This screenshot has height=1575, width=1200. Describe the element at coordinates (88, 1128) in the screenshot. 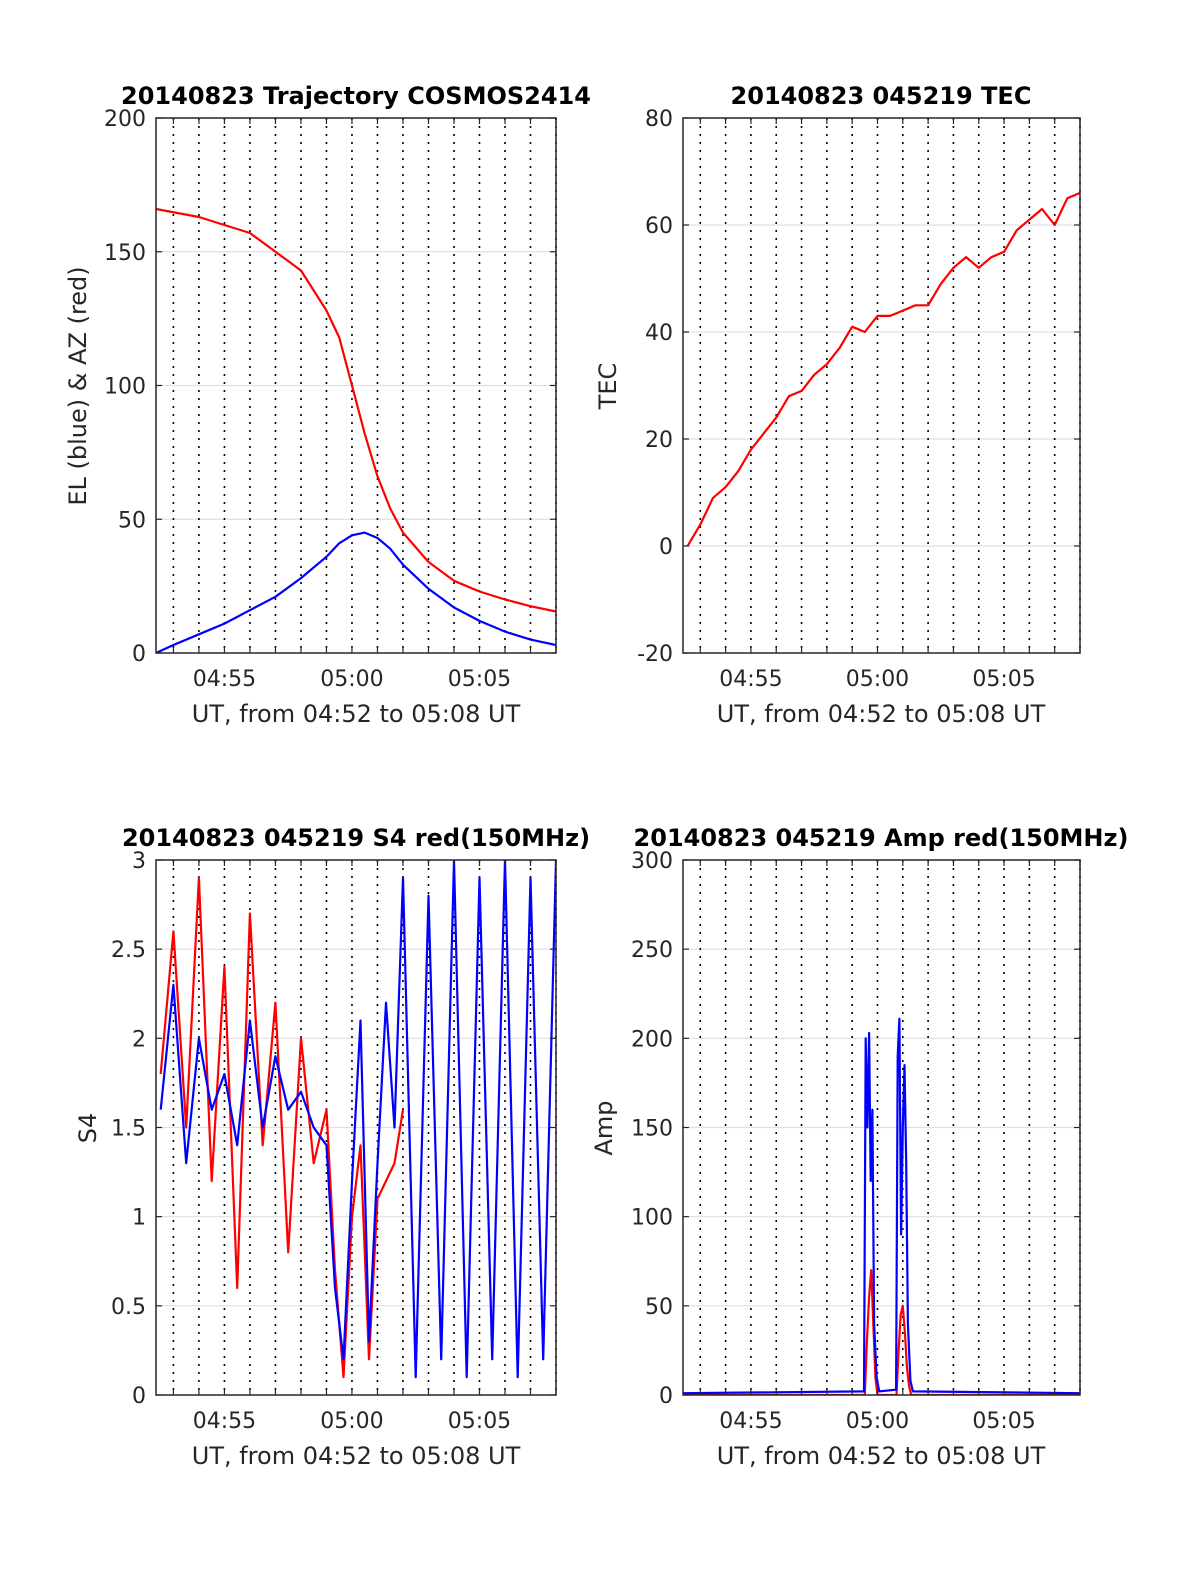

I see `y-axis-label: S4` at that location.